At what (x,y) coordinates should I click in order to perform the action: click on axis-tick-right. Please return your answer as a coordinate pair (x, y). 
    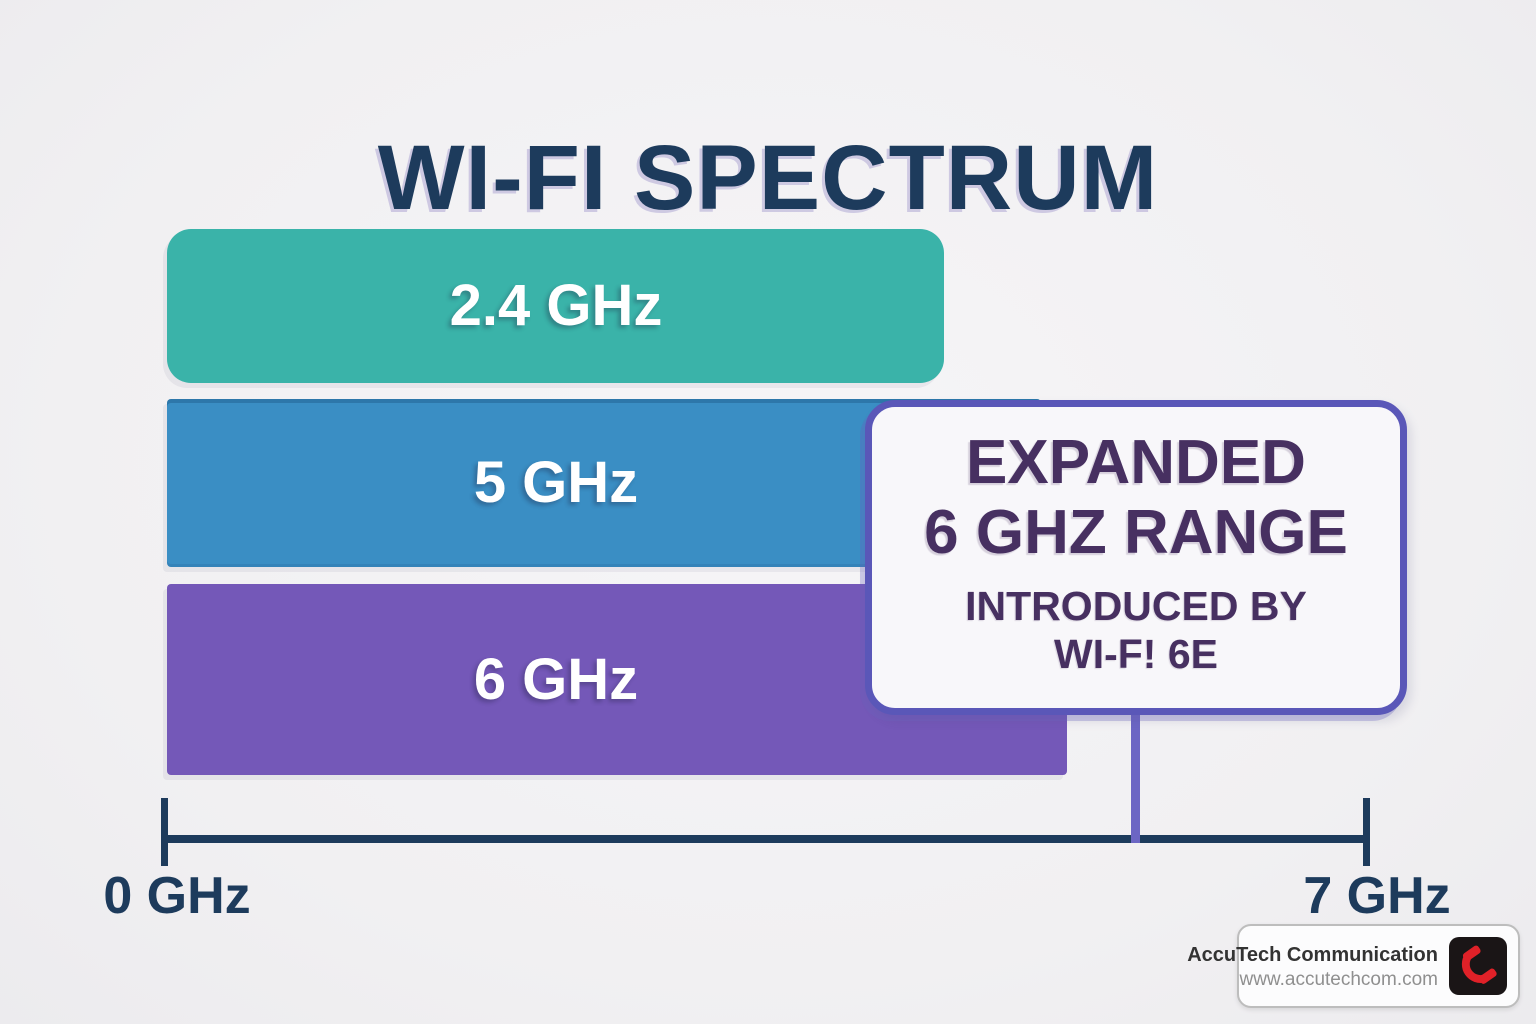
    Looking at the image, I should click on (1366, 832).